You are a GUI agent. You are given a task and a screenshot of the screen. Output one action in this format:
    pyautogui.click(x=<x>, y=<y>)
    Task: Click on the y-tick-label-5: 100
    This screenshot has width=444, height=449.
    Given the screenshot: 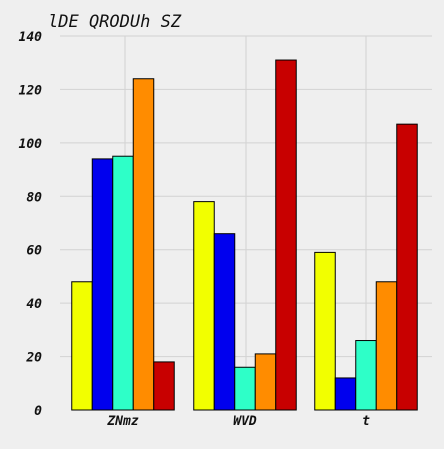 What is the action you would take?
    pyautogui.click(x=31, y=144)
    